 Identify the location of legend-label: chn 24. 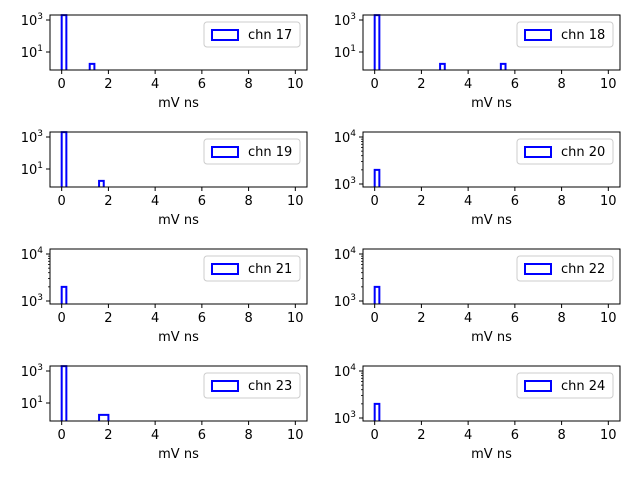
(583, 386).